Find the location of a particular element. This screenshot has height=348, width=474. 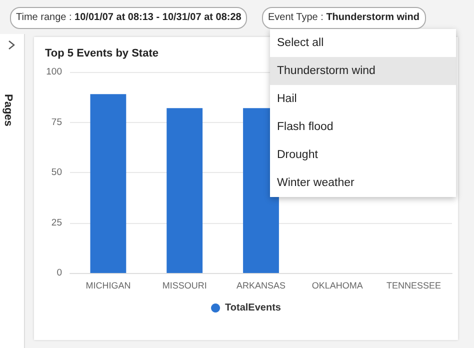

x-tick-label: MICHIGAN is located at coordinates (108, 285).